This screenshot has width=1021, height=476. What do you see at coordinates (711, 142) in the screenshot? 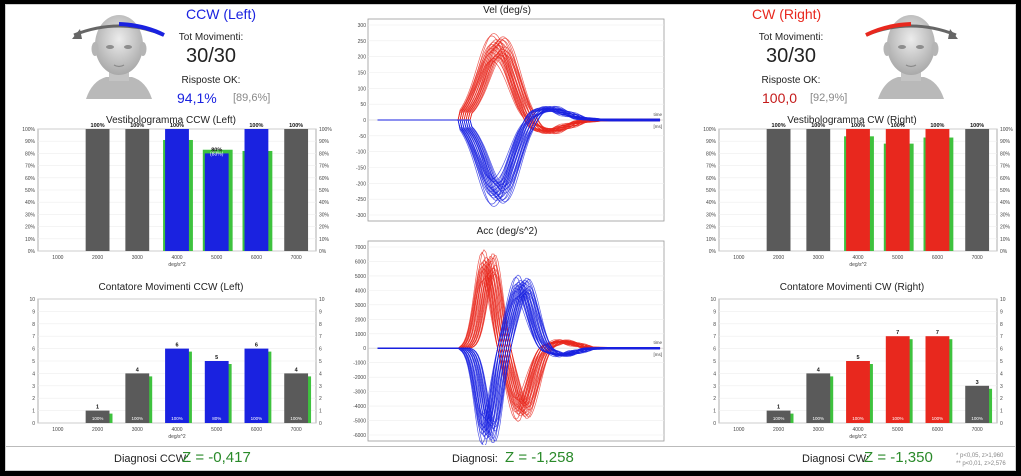
I see `y-tick-label: 90%` at bounding box center [711, 142].